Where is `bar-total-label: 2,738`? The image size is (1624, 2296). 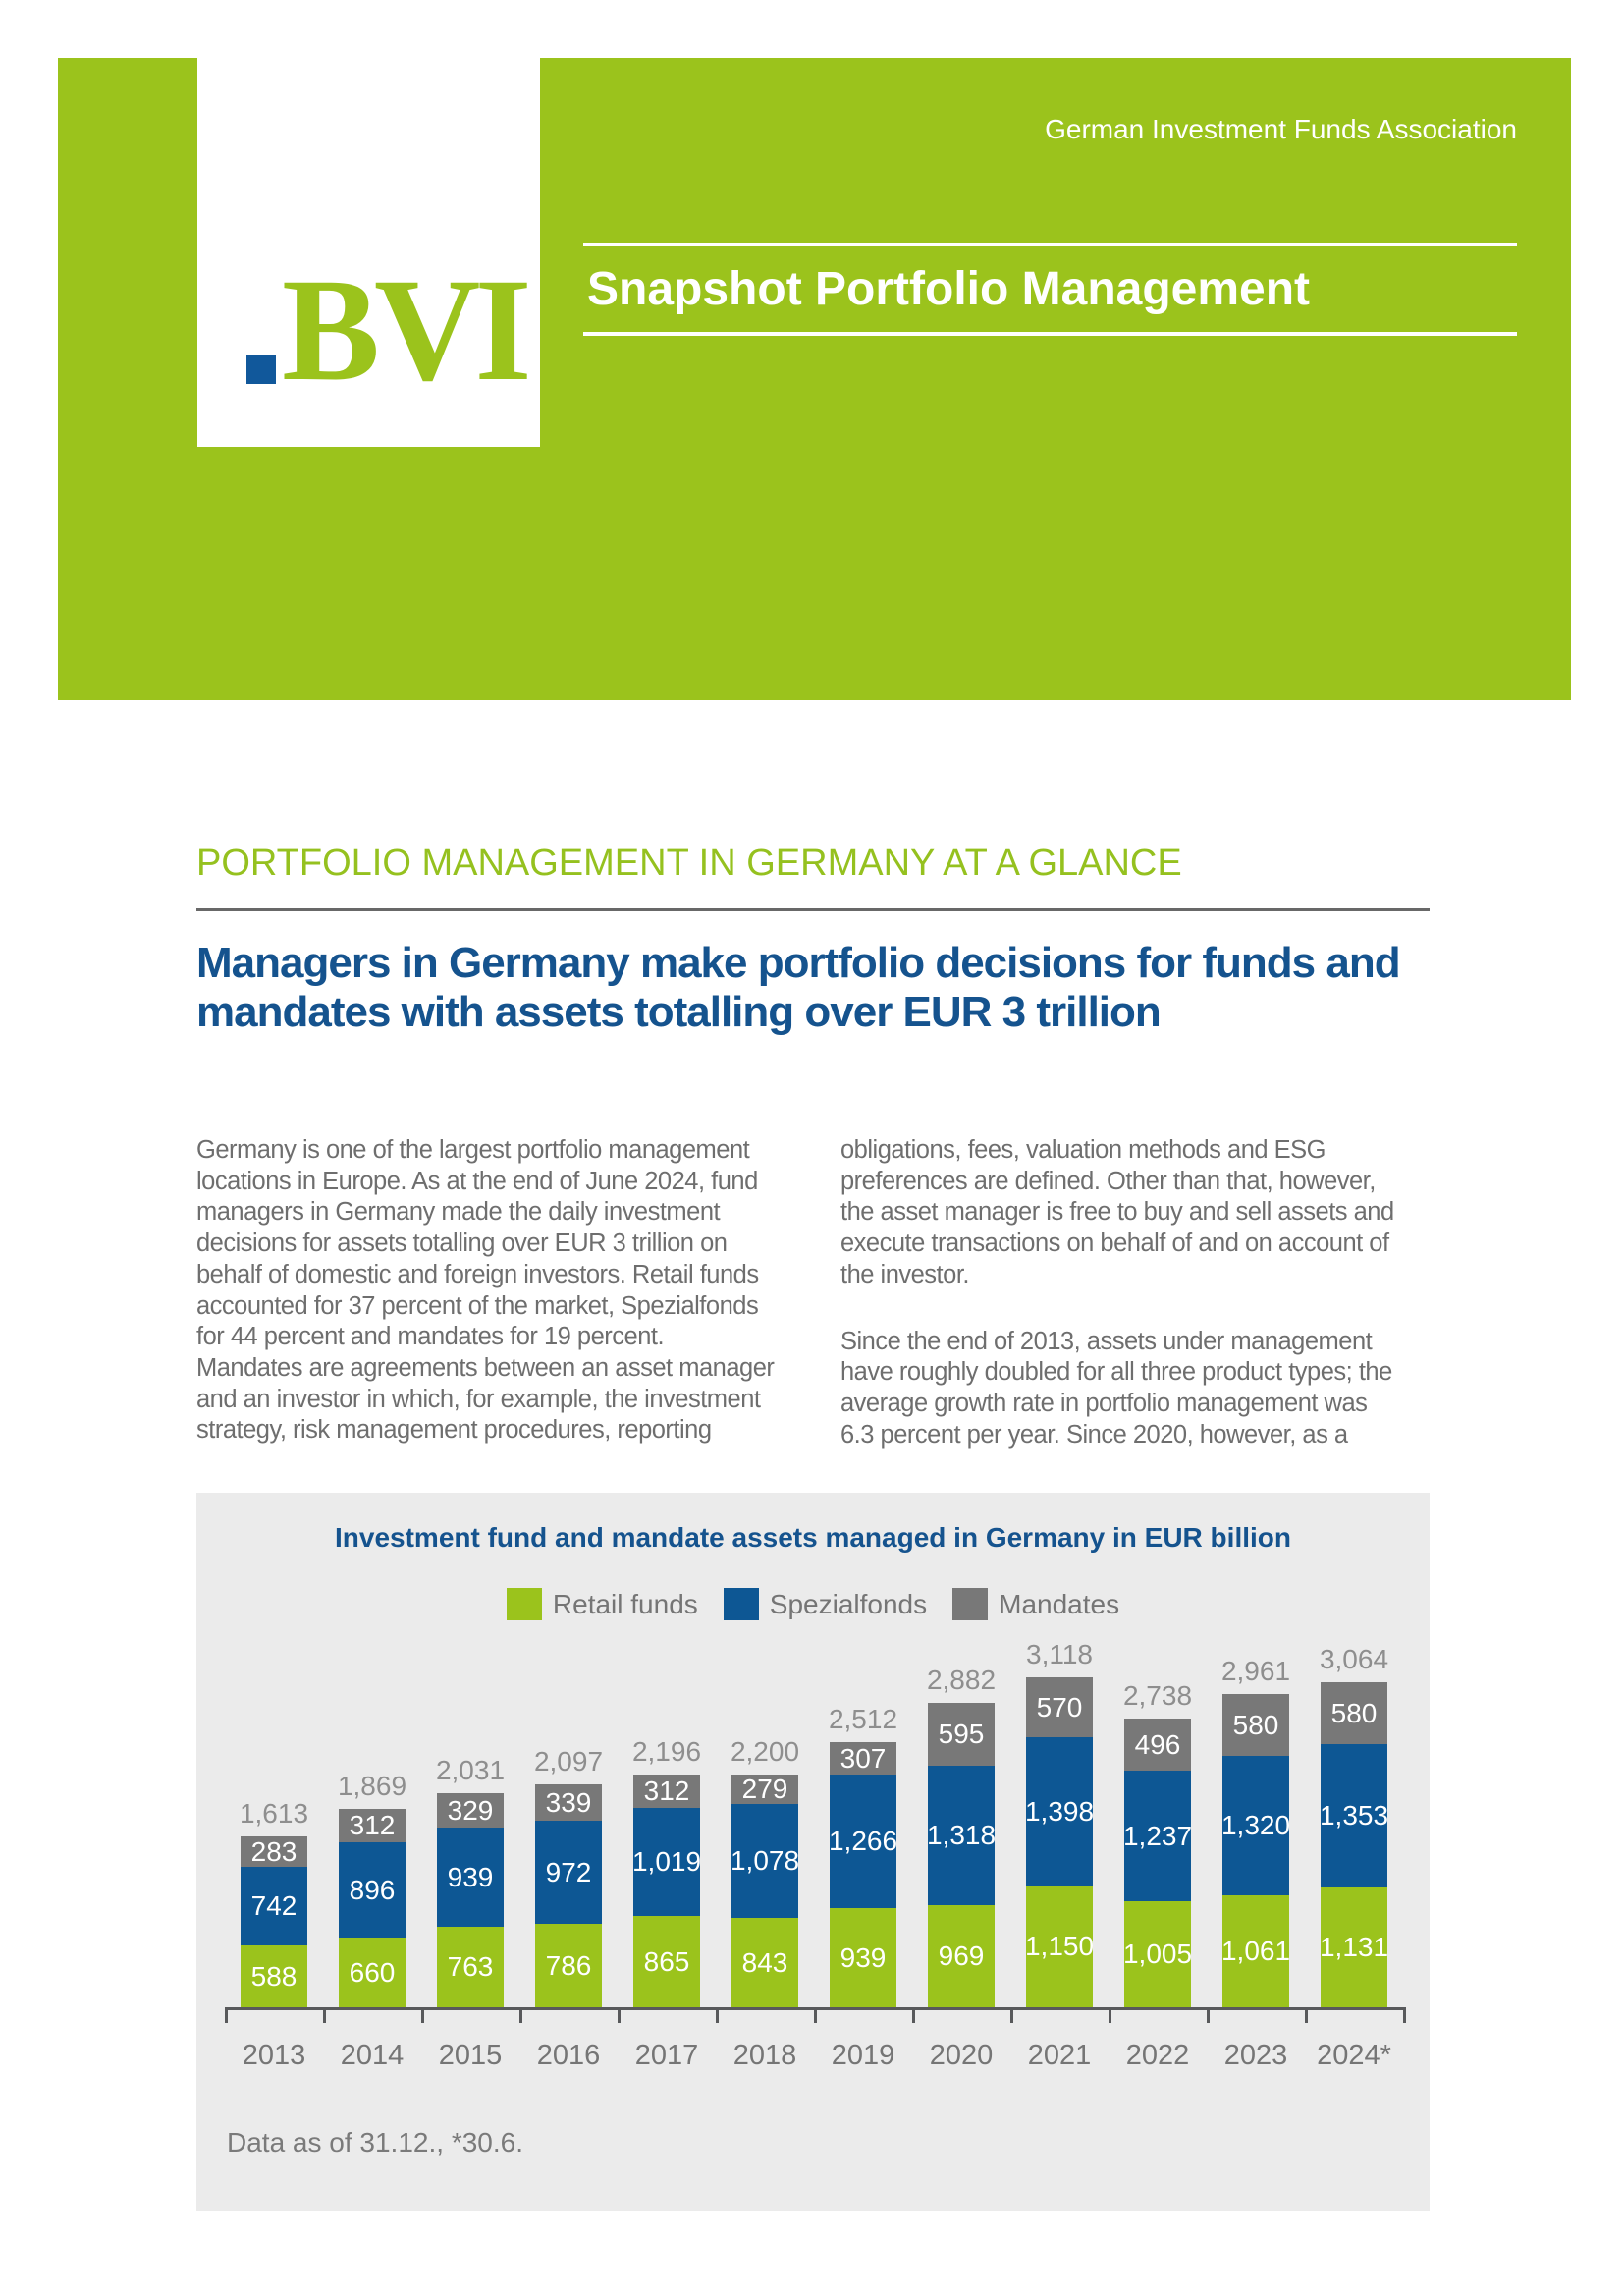 bar-total-label: 2,738 is located at coordinates (1157, 1695).